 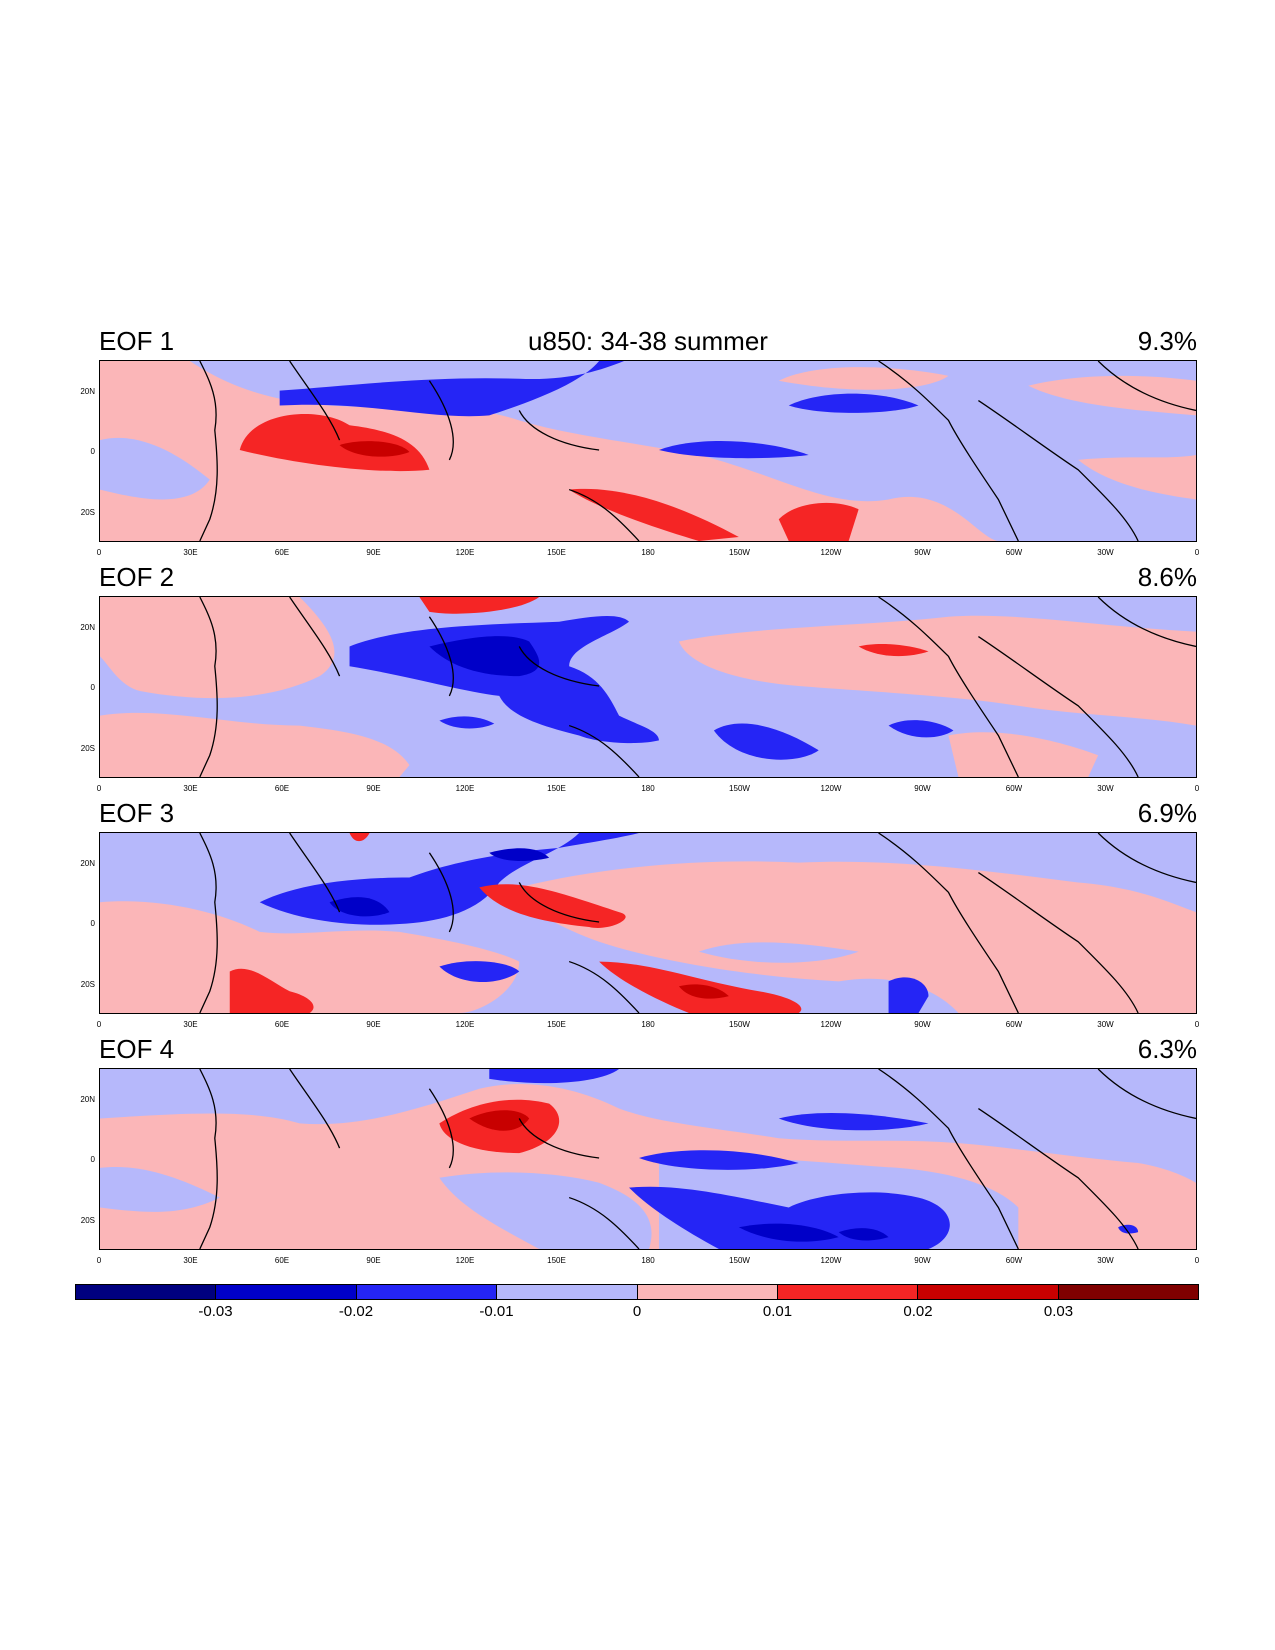 I want to click on p2-lon-5: 150E, so click(x=556, y=788).